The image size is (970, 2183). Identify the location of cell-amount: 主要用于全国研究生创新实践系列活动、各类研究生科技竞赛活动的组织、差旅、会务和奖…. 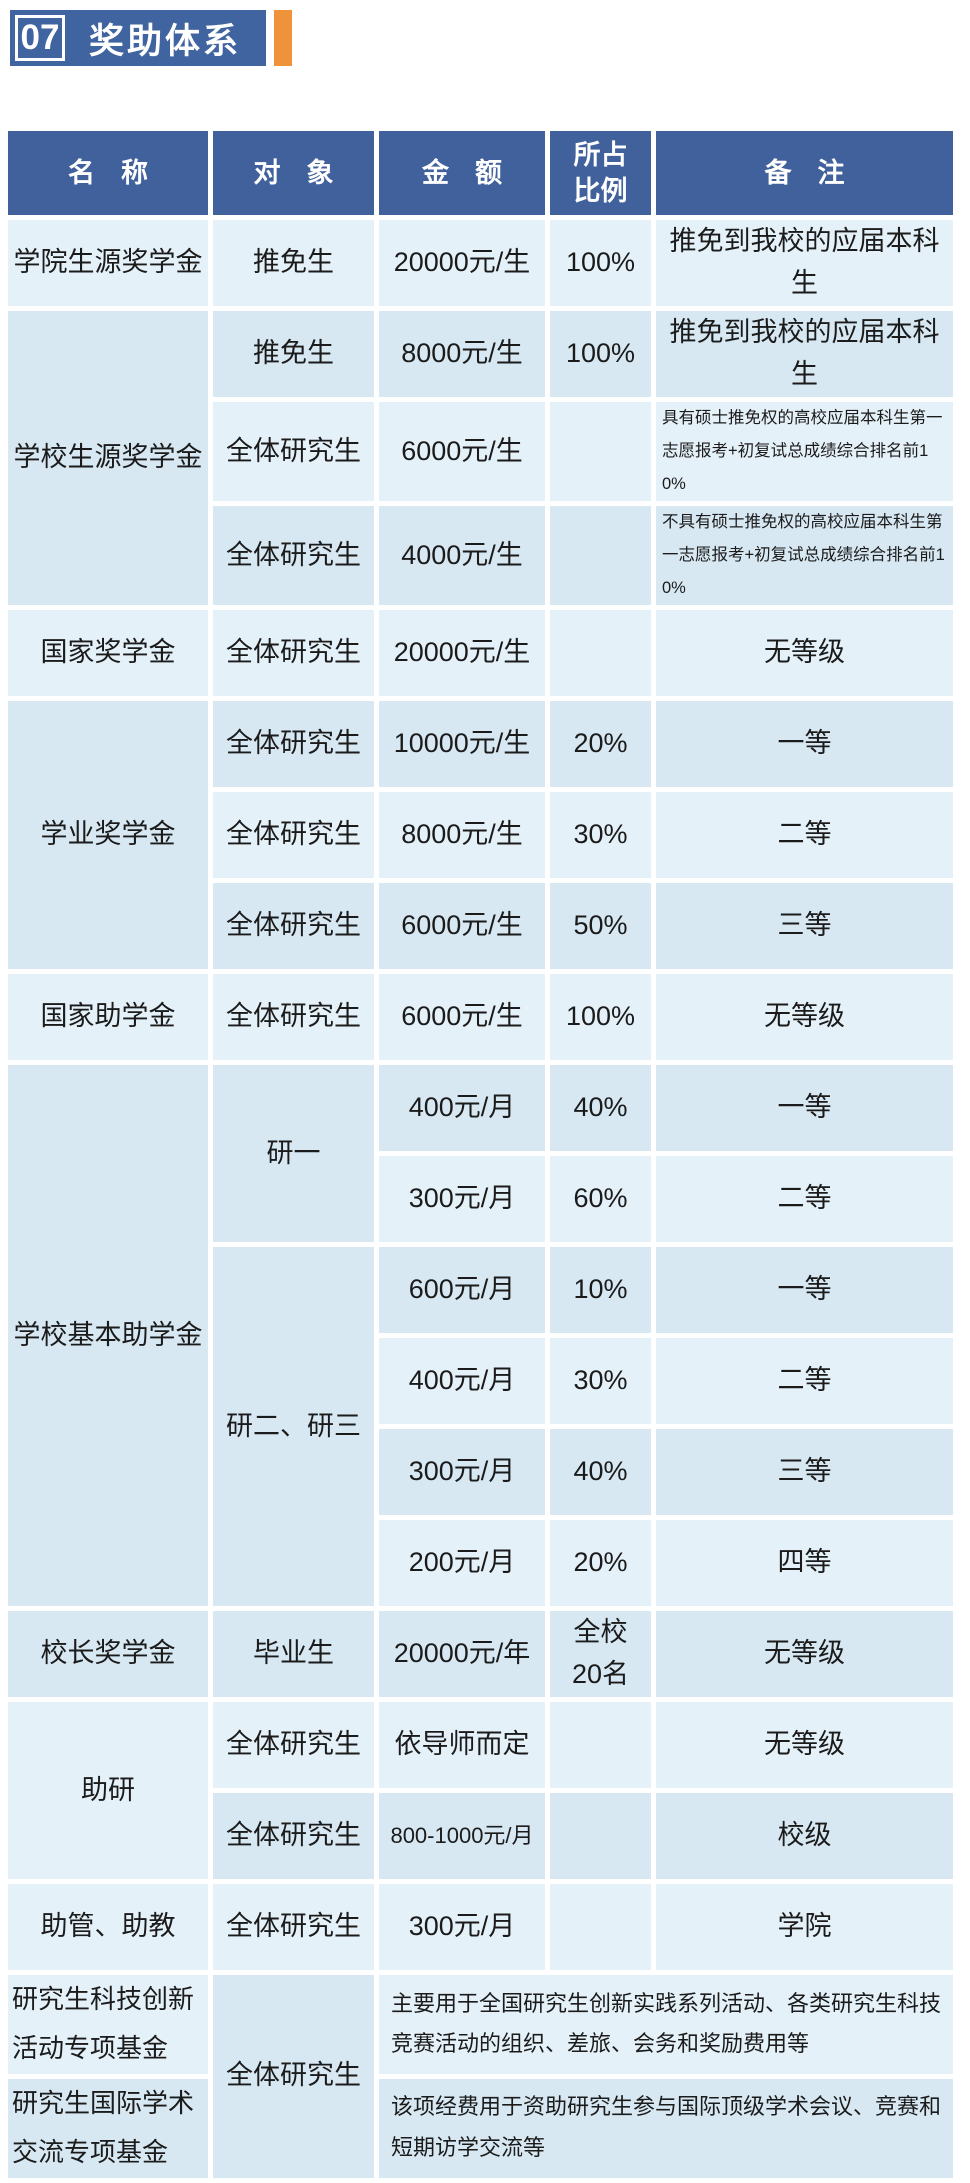
(666, 2024).